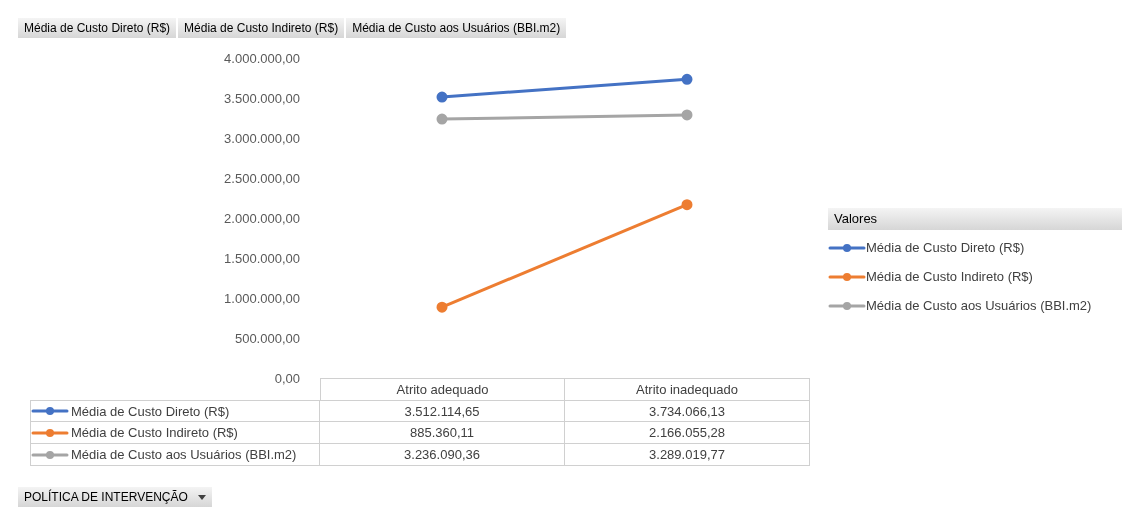 The height and width of the screenshot is (515, 1127). Describe the element at coordinates (106, 497) in the screenshot. I see `text: POLÍTICA DE INTERVENÇÃO` at that location.